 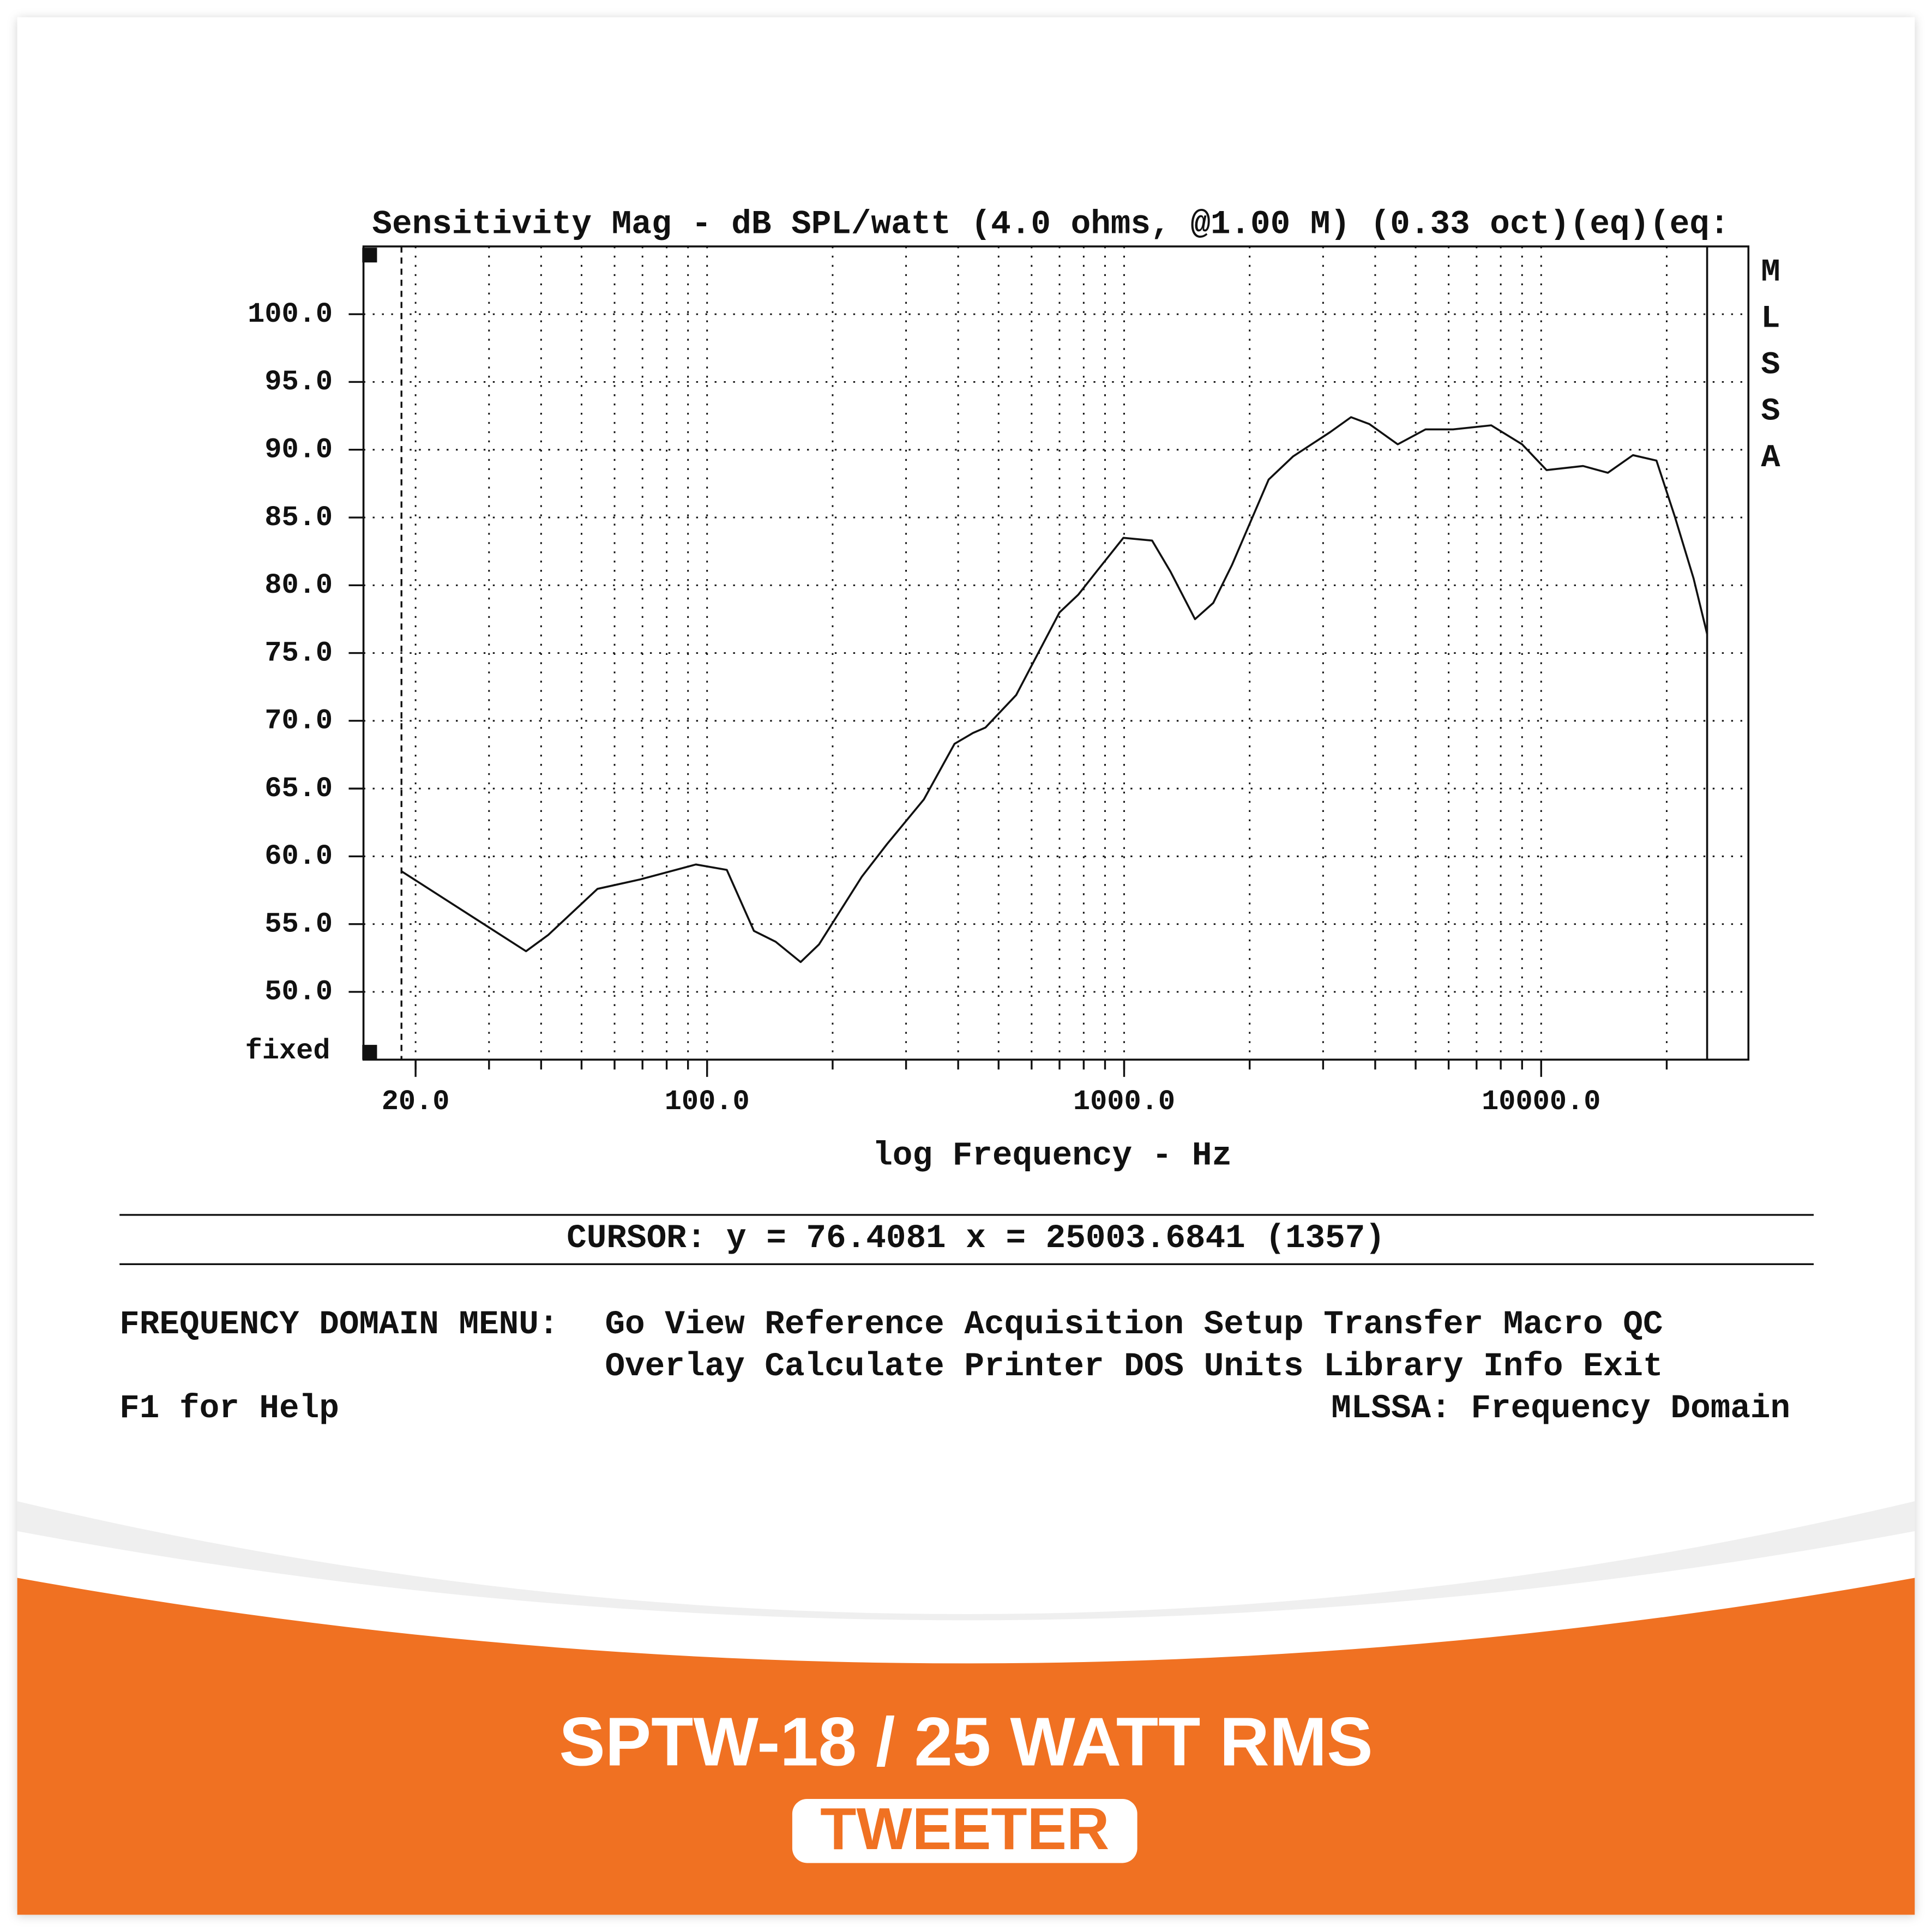 I want to click on y-tick-label: 100.0, so click(x=290, y=314).